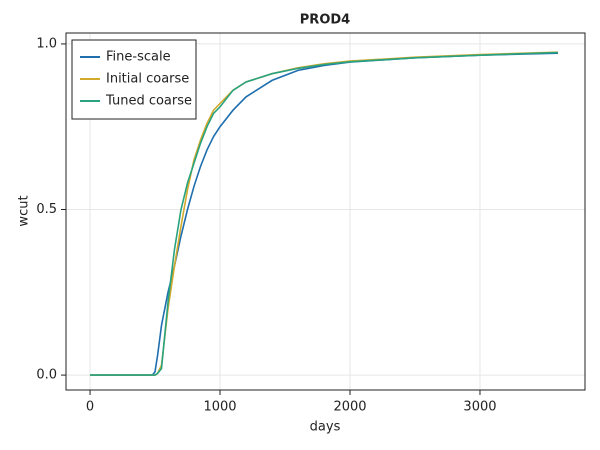 This screenshot has width=600, height=450. What do you see at coordinates (325, 20) in the screenshot?
I see `chart-title: PROD4` at bounding box center [325, 20].